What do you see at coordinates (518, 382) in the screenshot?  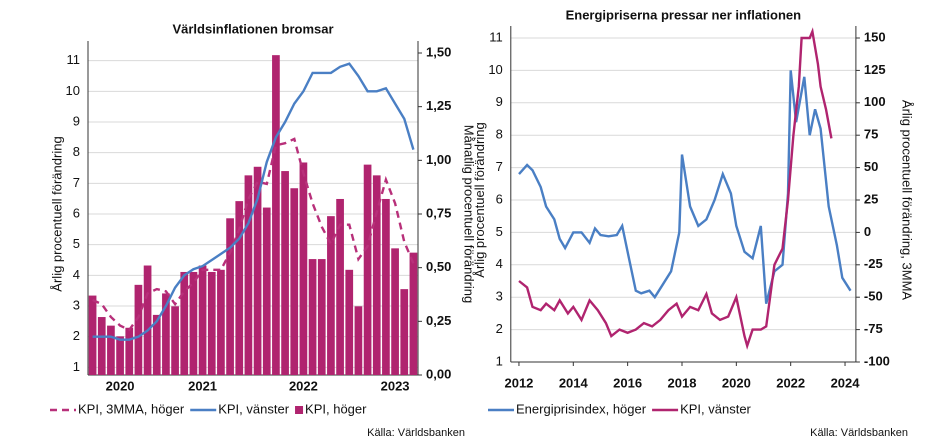 I see `x-tick-label: 2012` at bounding box center [518, 382].